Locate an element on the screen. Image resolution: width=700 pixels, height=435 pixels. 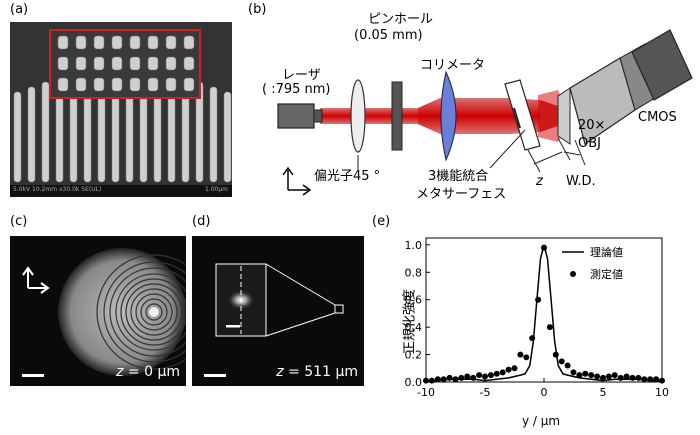
caption-c: z = 0 µm is located at coordinates (148, 372).